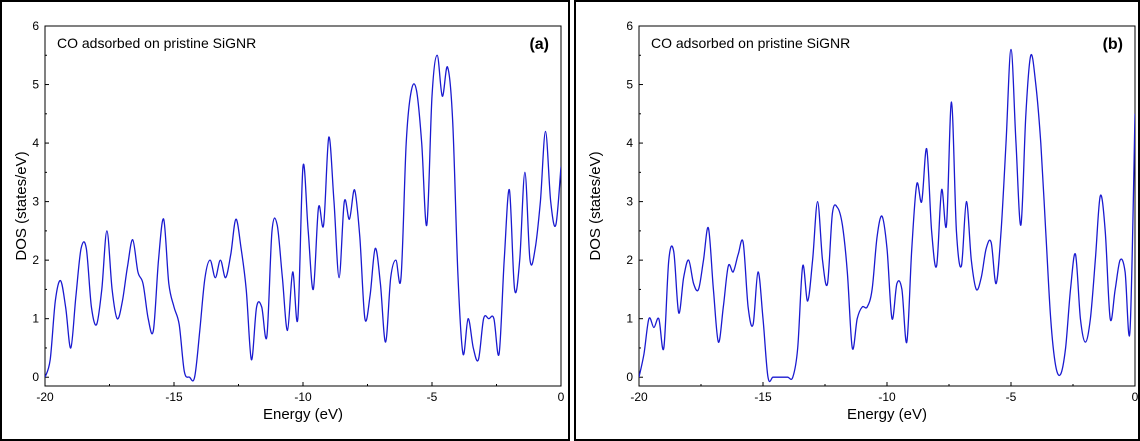 Image resolution: width=1140 pixels, height=441 pixels. What do you see at coordinates (1113, 44) in the screenshot?
I see `panel-label: (b)` at bounding box center [1113, 44].